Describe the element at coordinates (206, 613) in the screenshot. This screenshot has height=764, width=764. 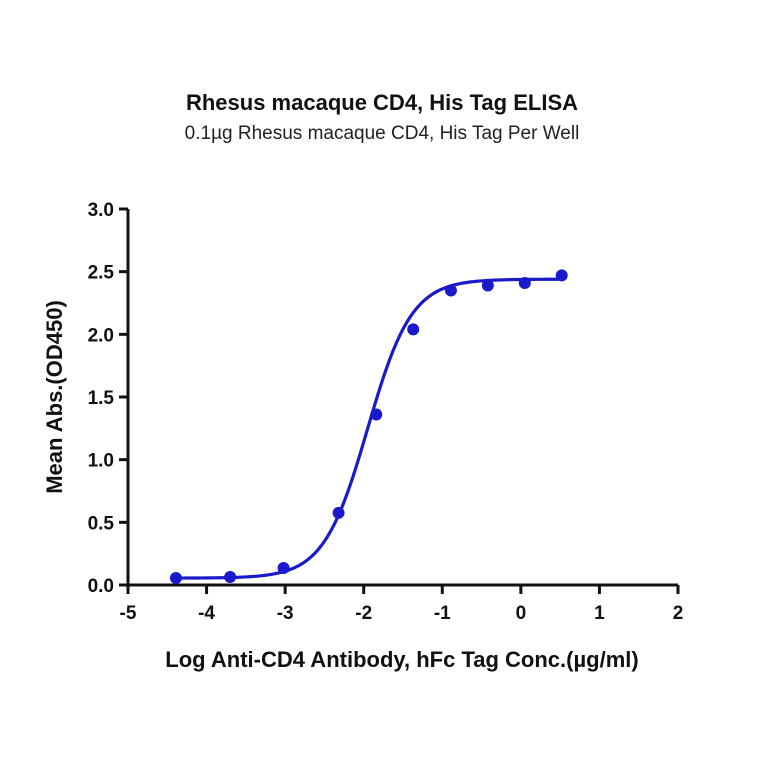
I see `x-tick-label: -4` at that location.